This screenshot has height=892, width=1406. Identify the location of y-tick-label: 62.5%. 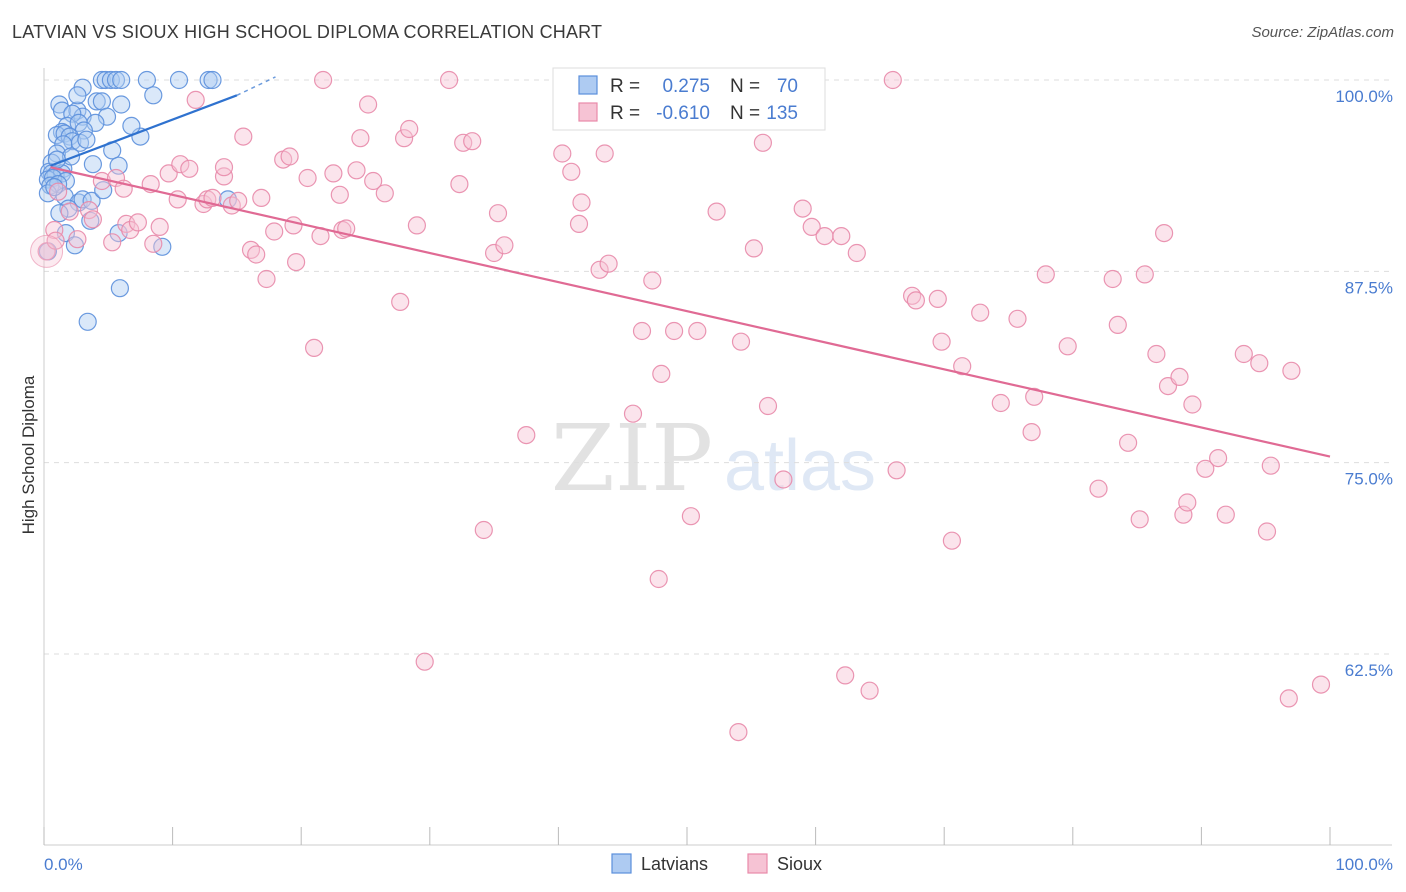
(1369, 670).